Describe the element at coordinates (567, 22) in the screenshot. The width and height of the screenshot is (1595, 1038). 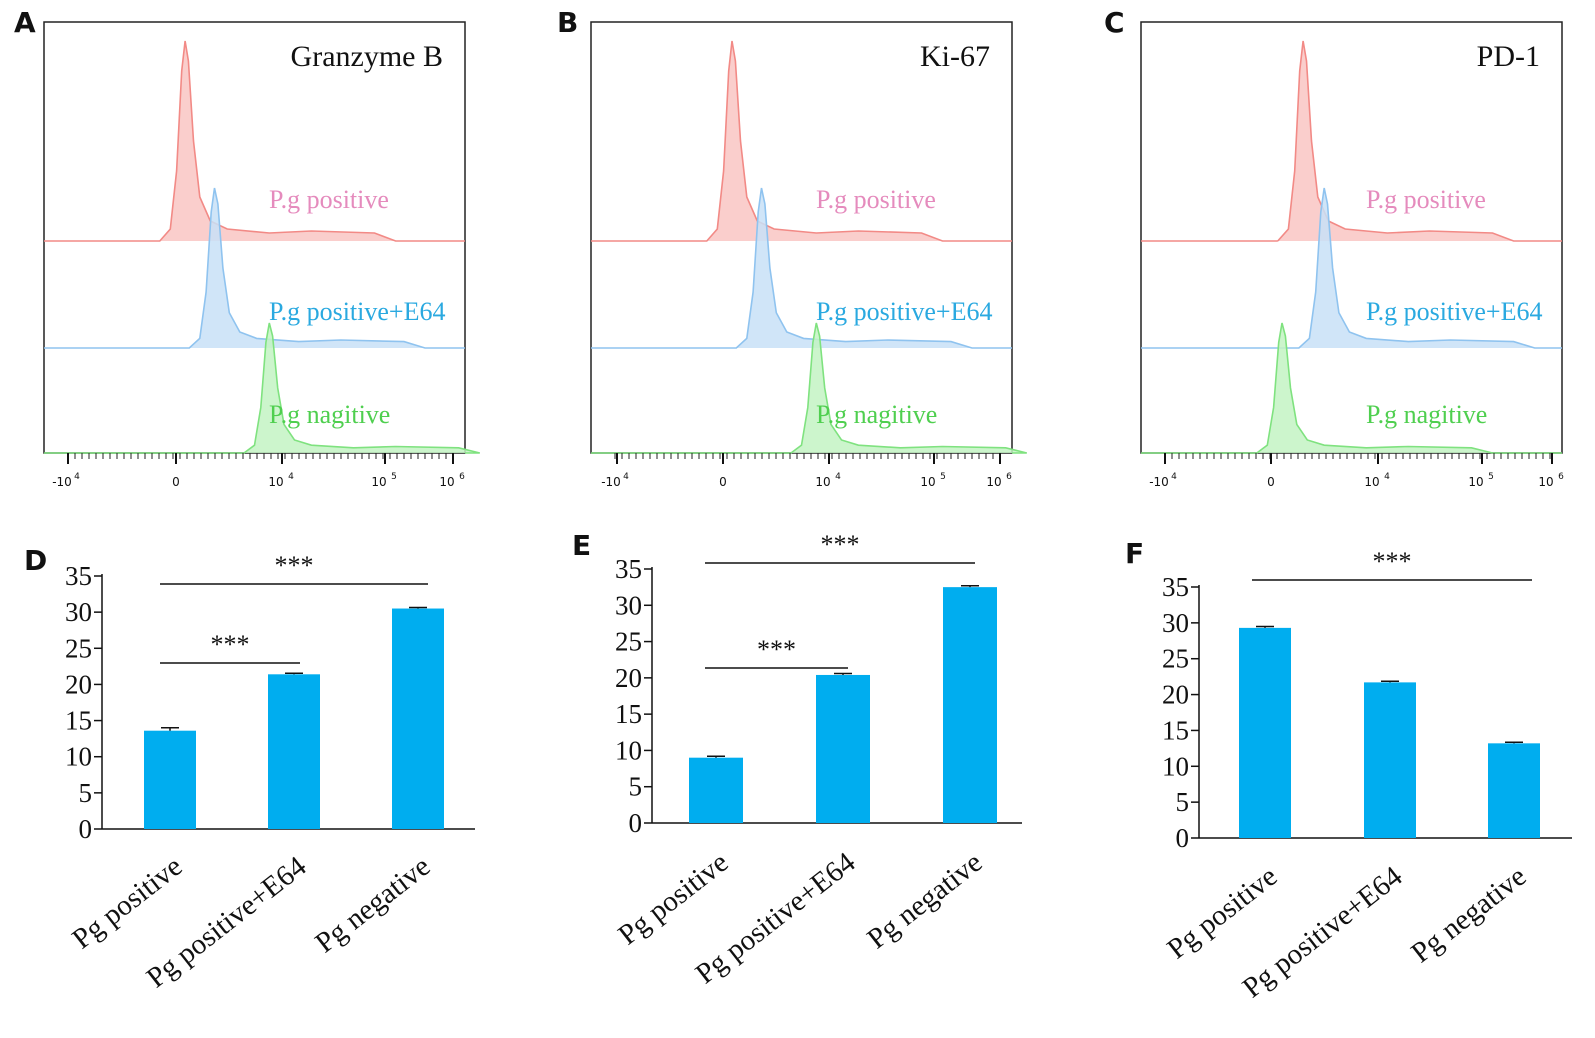
I see `panel-letter: B` at that location.